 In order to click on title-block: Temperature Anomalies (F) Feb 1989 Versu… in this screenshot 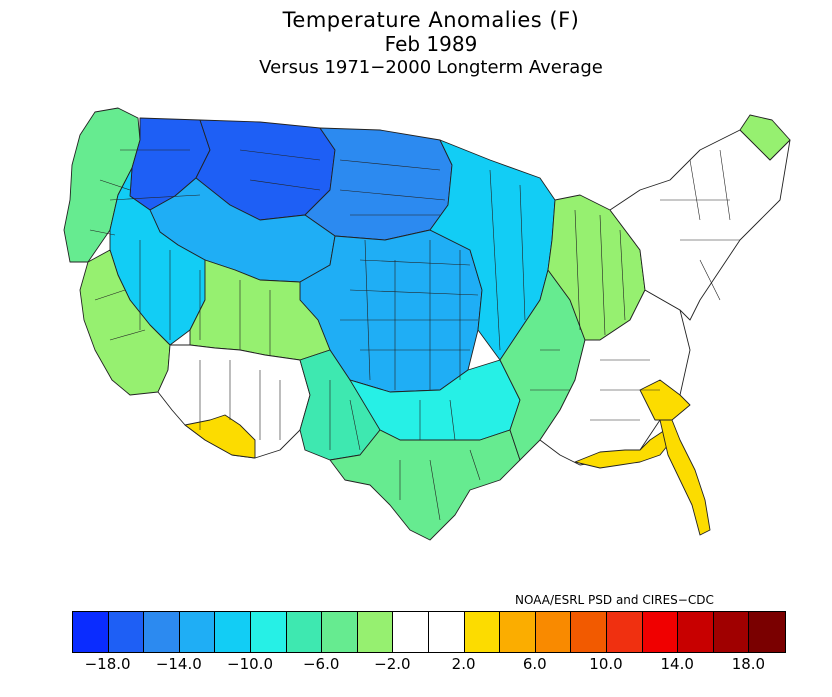, I will do `click(416, 44)`.